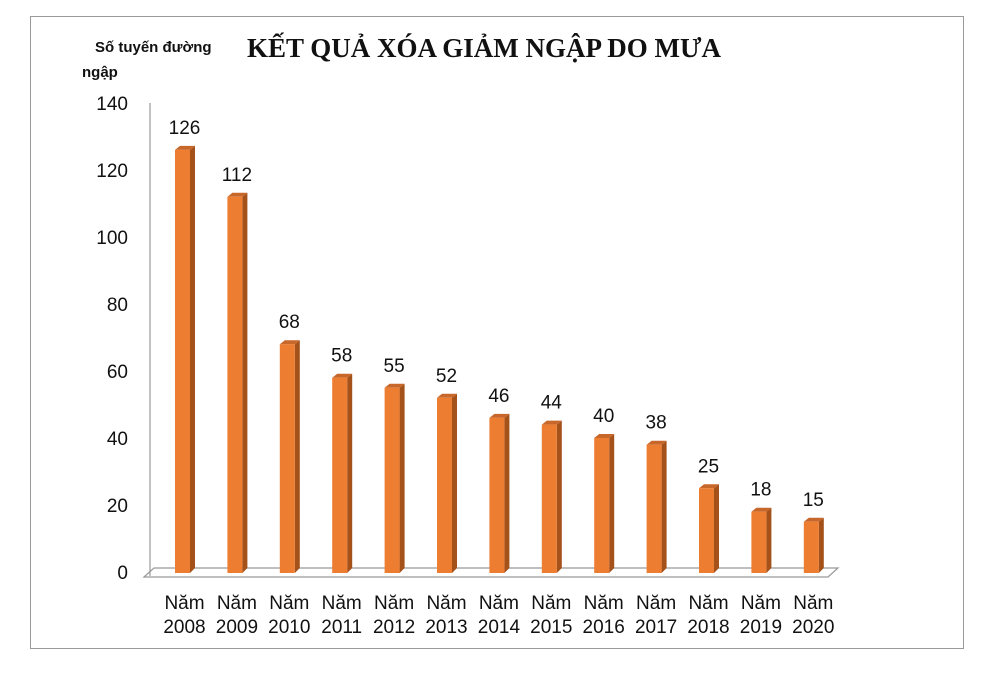 The height and width of the screenshot is (673, 1000). Describe the element at coordinates (656, 627) in the screenshot. I see `x-tick-label-line-2: 2017` at that location.